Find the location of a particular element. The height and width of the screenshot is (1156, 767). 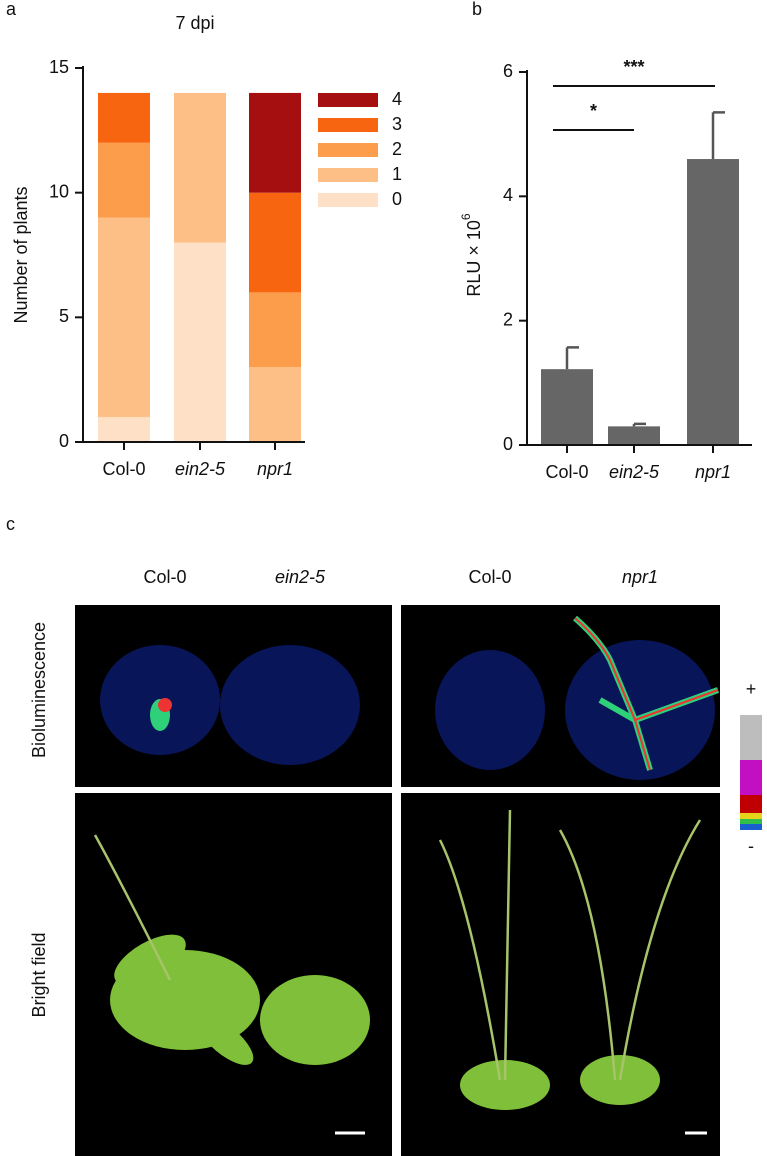

panel-label: a is located at coordinates (11, 9).